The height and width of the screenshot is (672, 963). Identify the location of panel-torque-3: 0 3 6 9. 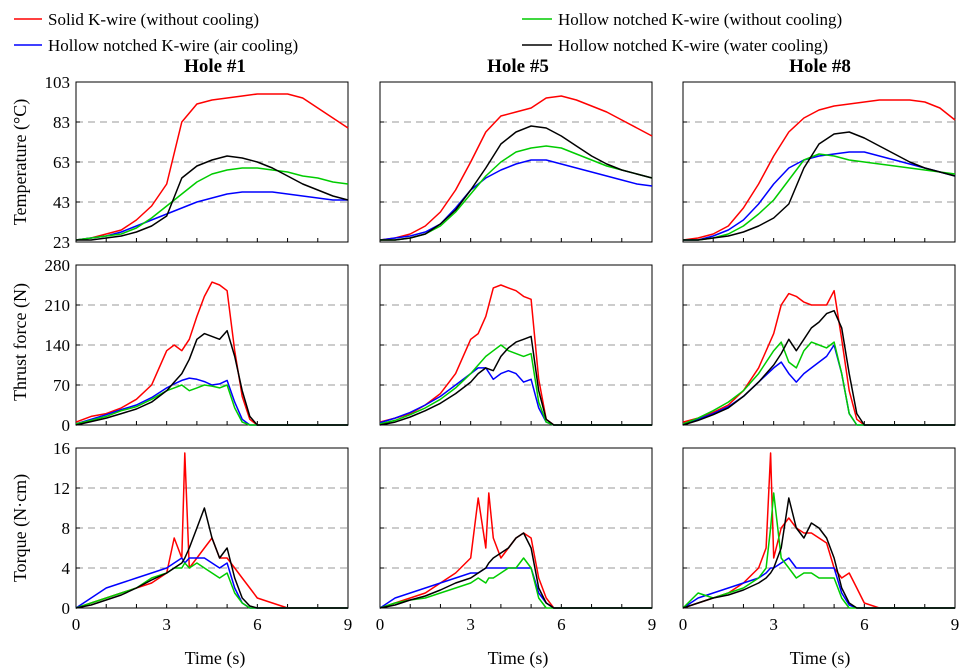
(819, 540).